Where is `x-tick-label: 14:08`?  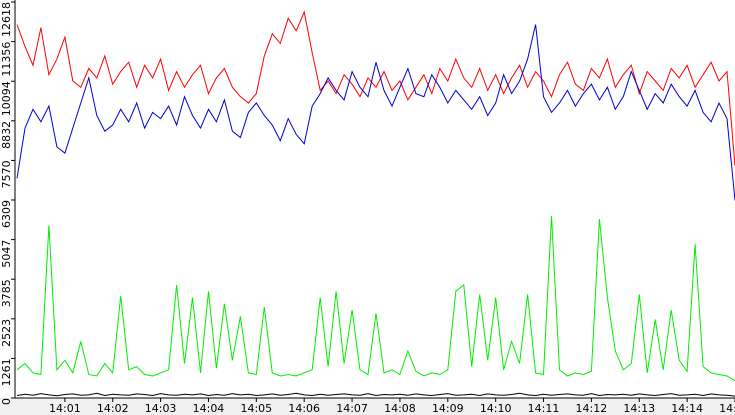
x-tick-label: 14:08 is located at coordinates (400, 408).